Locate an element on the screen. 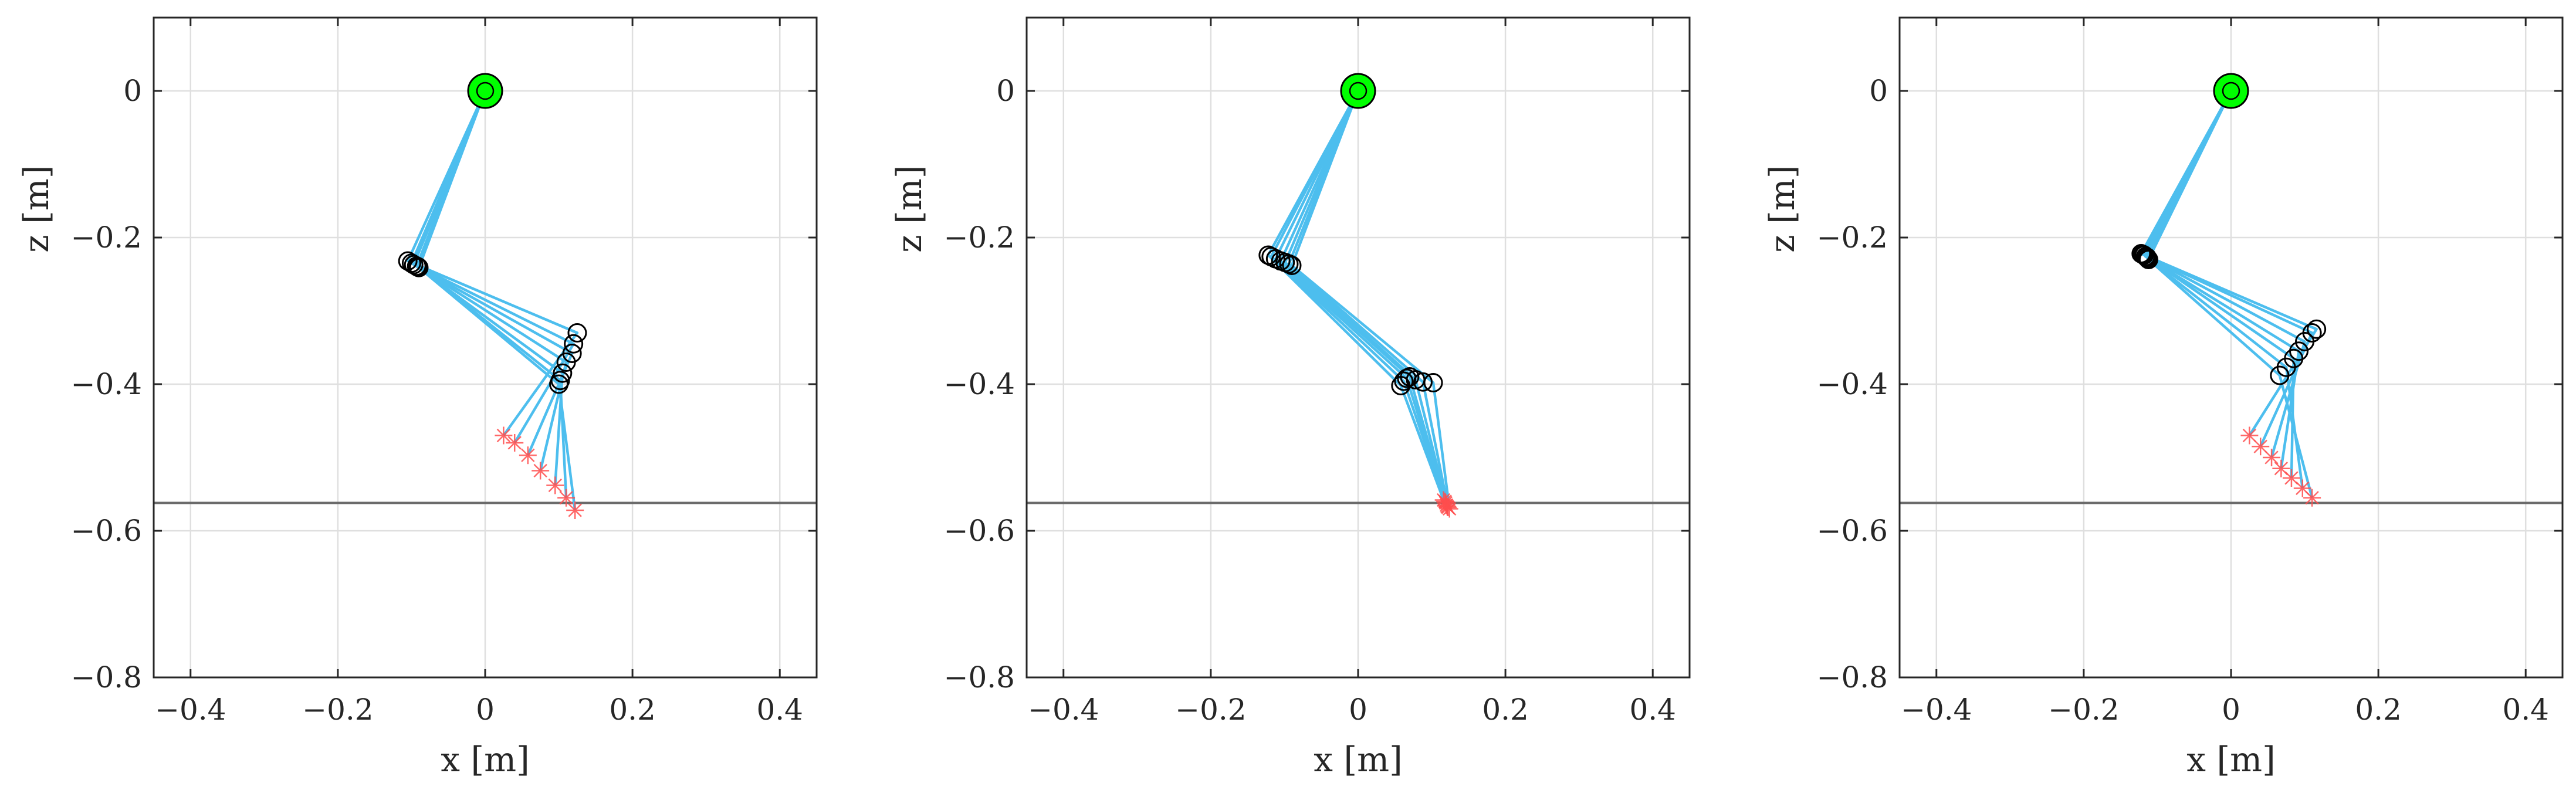 Image resolution: width=2576 pixels, height=800 pixels. foot-markers is located at coordinates (1446, 505).